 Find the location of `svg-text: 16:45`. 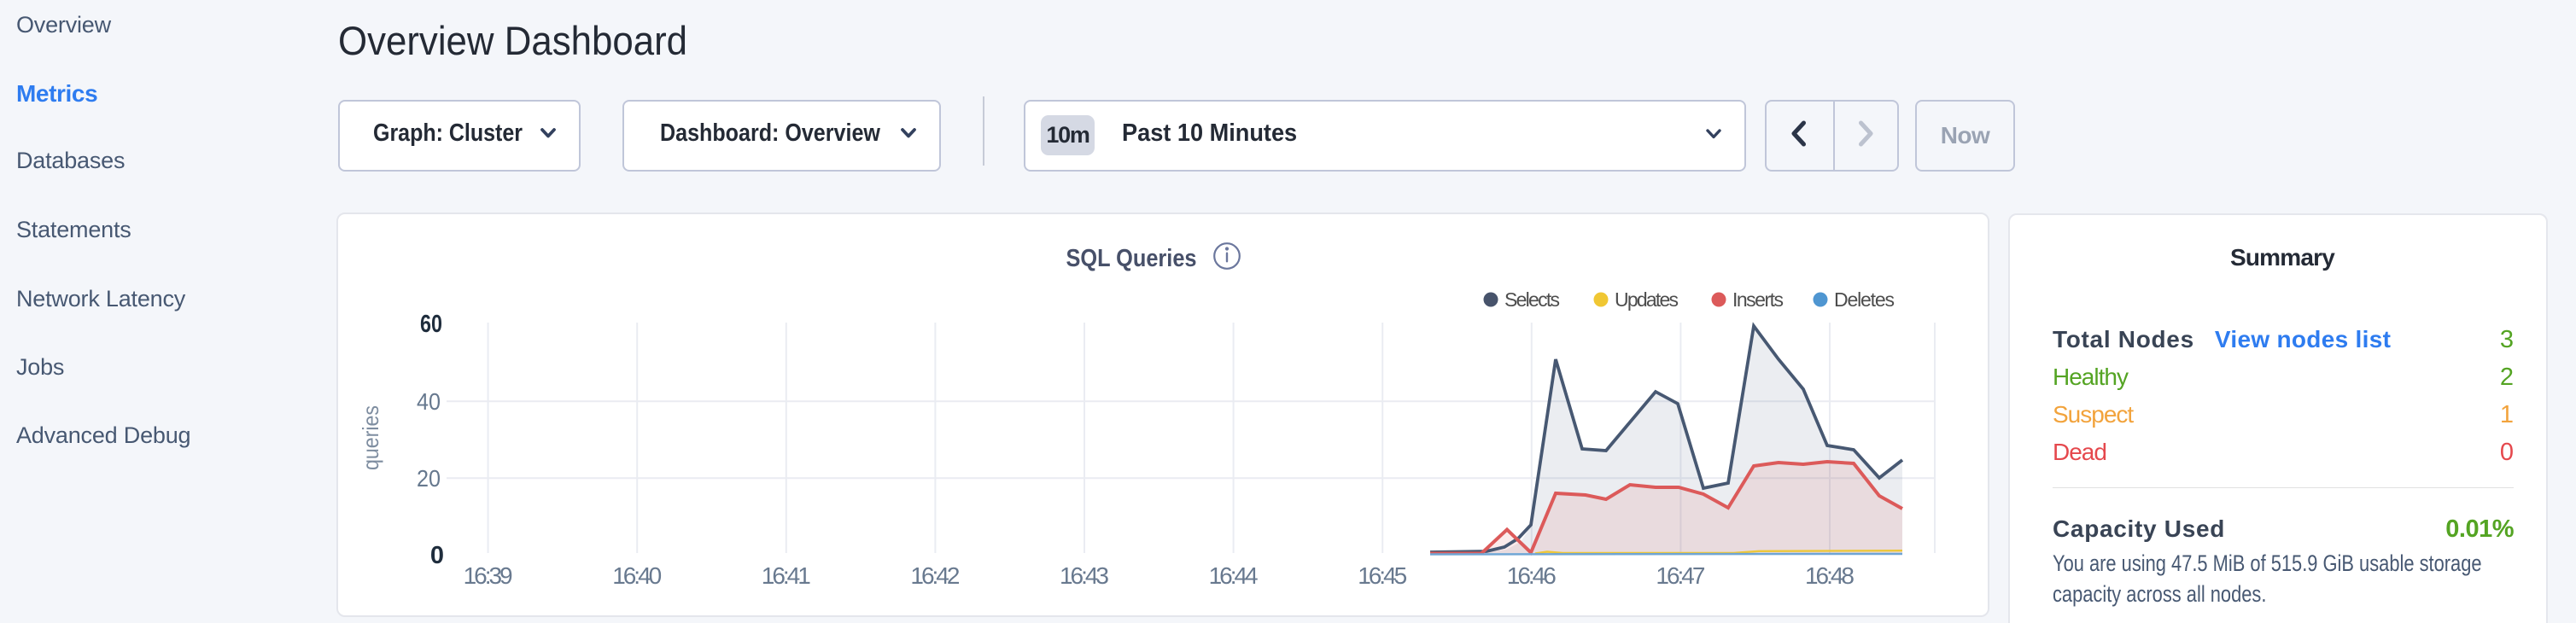

svg-text: 16:45 is located at coordinates (1382, 575).